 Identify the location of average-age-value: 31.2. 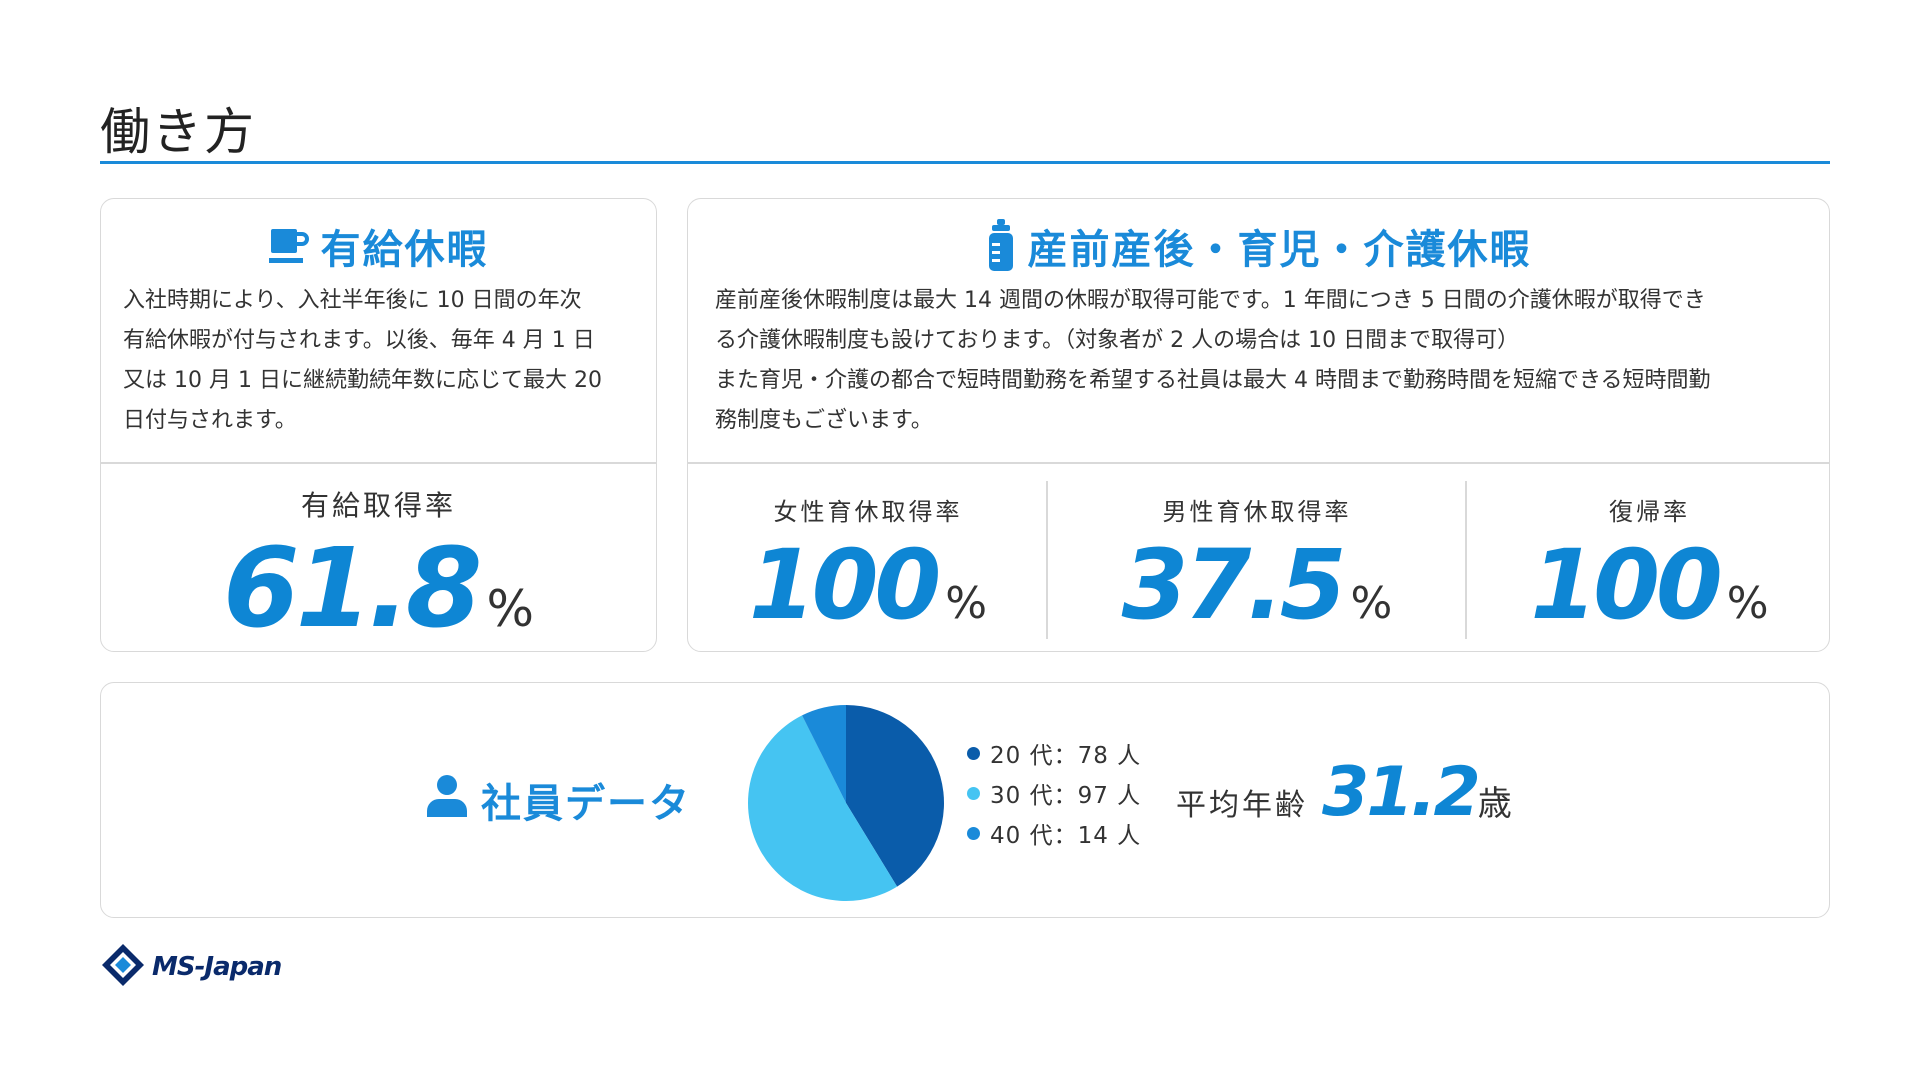
(1401, 792).